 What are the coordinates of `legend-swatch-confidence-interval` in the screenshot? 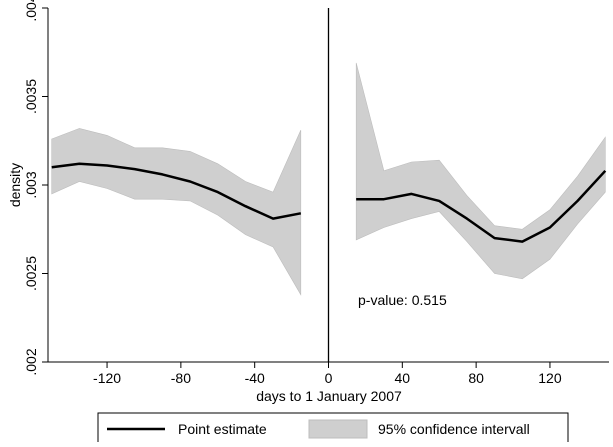 It's located at (338, 429).